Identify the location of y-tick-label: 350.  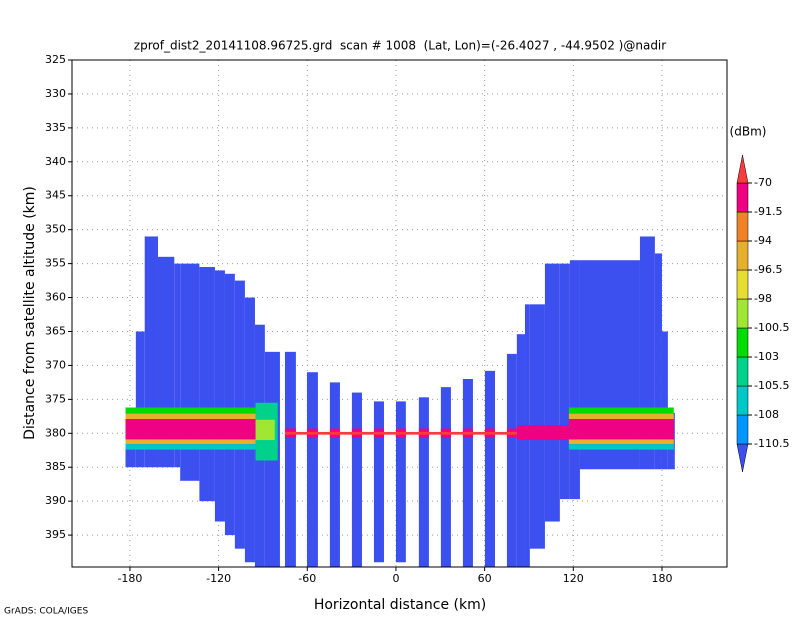
(55, 229).